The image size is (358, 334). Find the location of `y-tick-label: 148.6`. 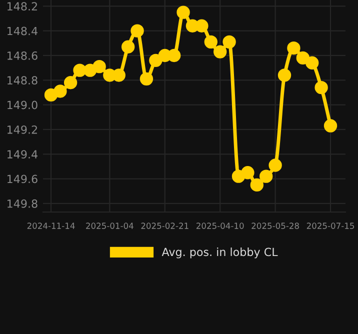

y-tick-label: 148.6 is located at coordinates (23, 55).